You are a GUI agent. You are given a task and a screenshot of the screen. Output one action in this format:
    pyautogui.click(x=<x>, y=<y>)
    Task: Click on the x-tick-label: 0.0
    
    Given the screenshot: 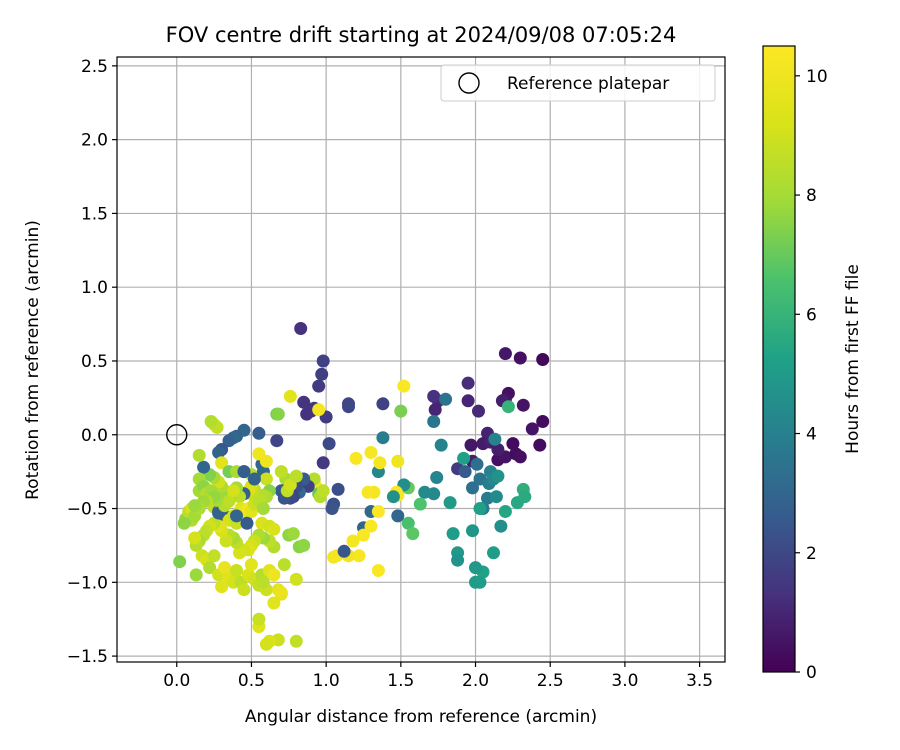 What is the action you would take?
    pyautogui.click(x=176, y=681)
    